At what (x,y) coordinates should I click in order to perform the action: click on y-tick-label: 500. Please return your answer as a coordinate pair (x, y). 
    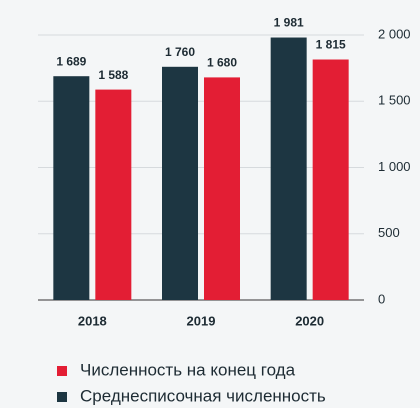
    Looking at the image, I should click on (389, 232).